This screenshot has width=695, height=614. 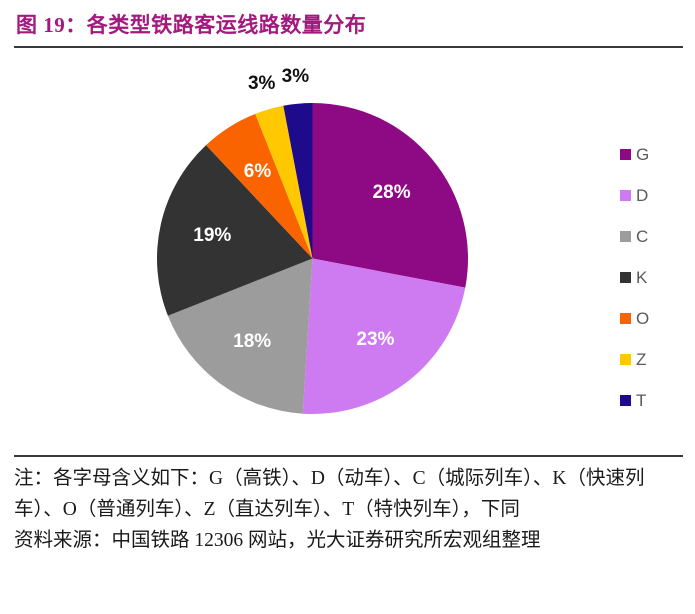 What do you see at coordinates (257, 171) in the screenshot?
I see `pie-slice-label-o: 6%` at bounding box center [257, 171].